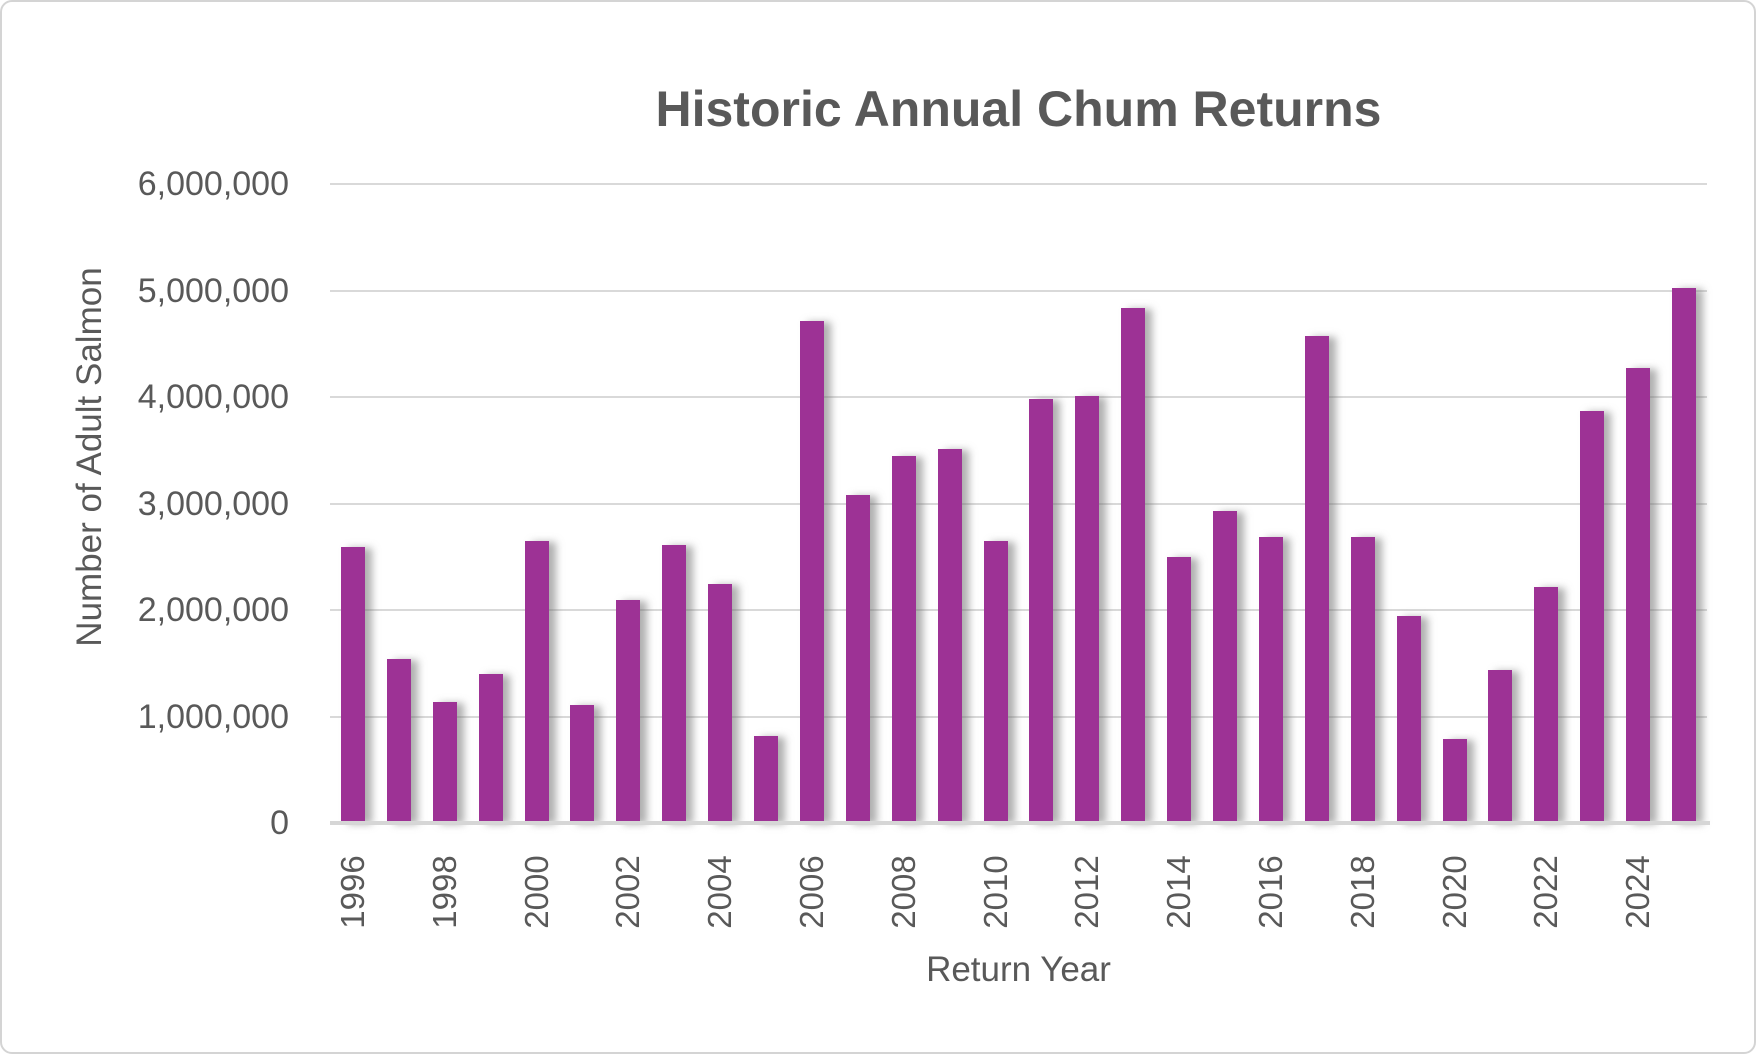 This screenshot has width=1756, height=1054. Describe the element at coordinates (1316, 579) in the screenshot. I see `bar-2017` at that location.